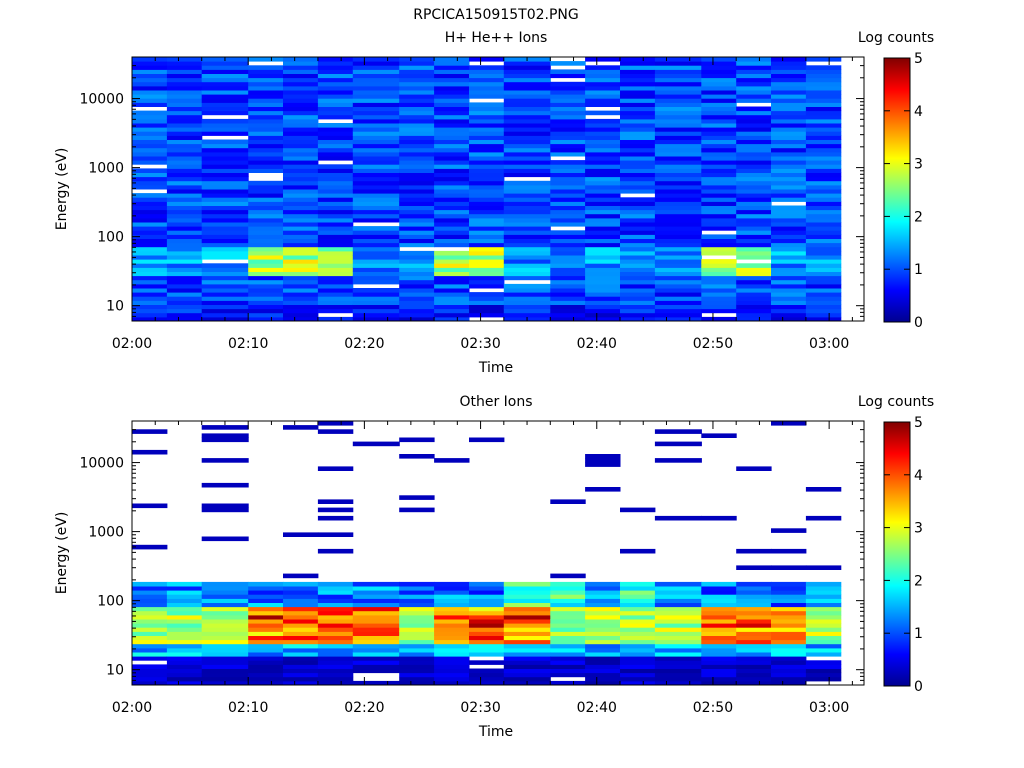 The image size is (1024, 768). I want to click on x-tick-label: 02:30, so click(480, 708).